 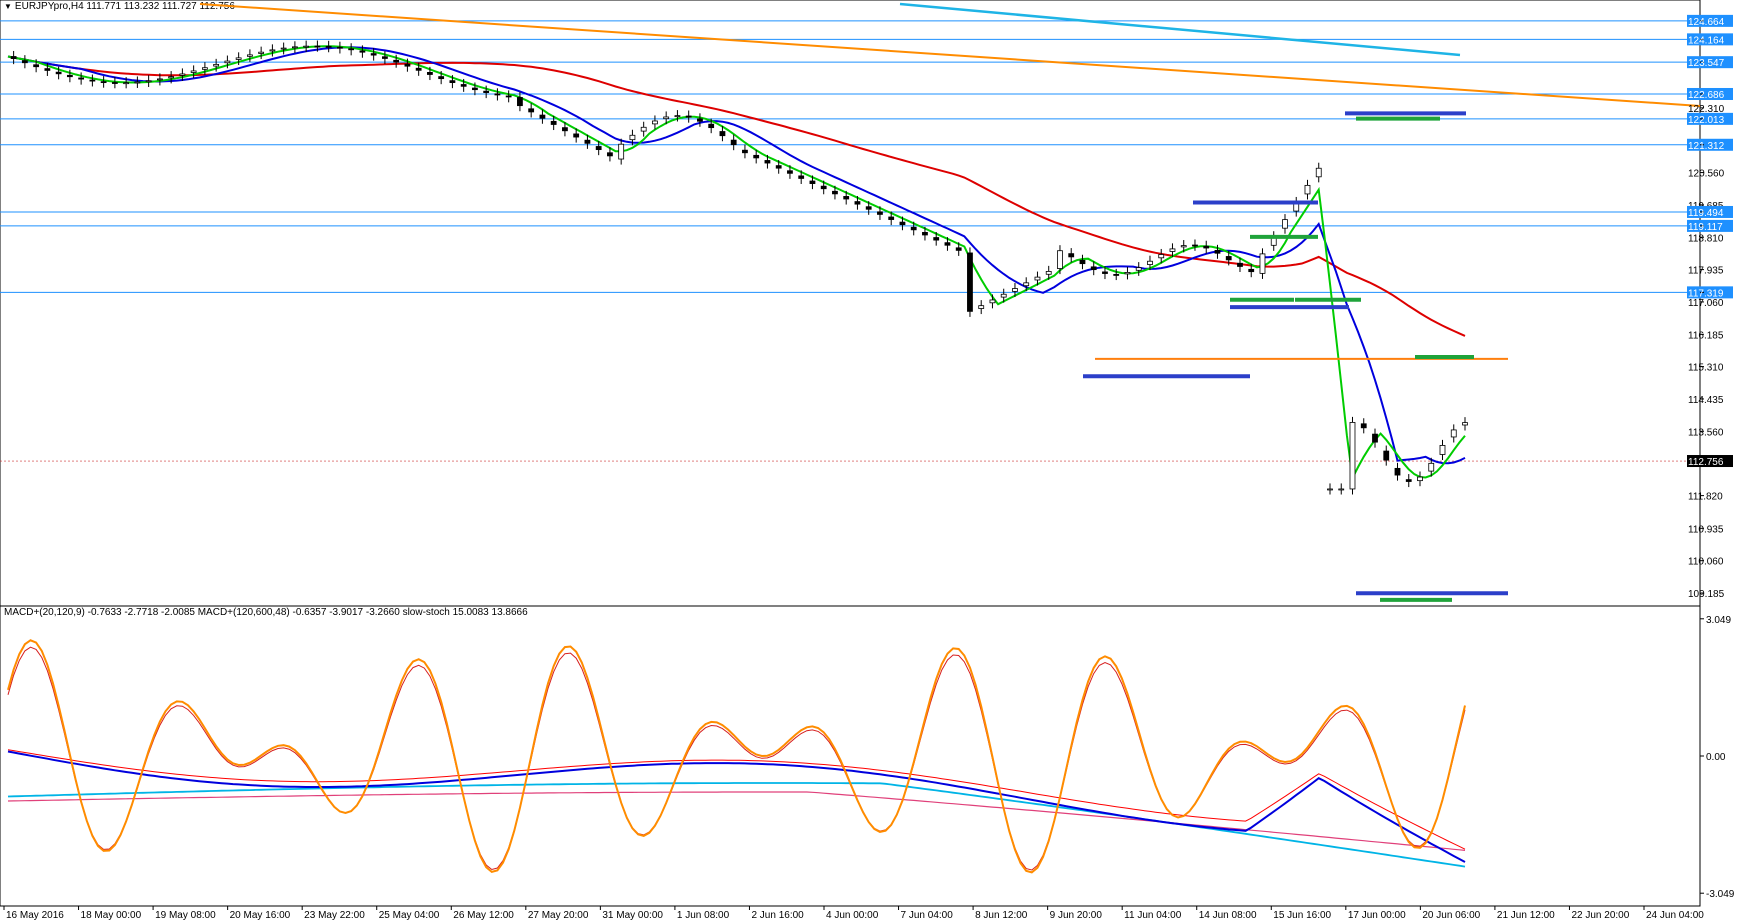 I want to click on orange-trend-line, so click(x=950, y=55).